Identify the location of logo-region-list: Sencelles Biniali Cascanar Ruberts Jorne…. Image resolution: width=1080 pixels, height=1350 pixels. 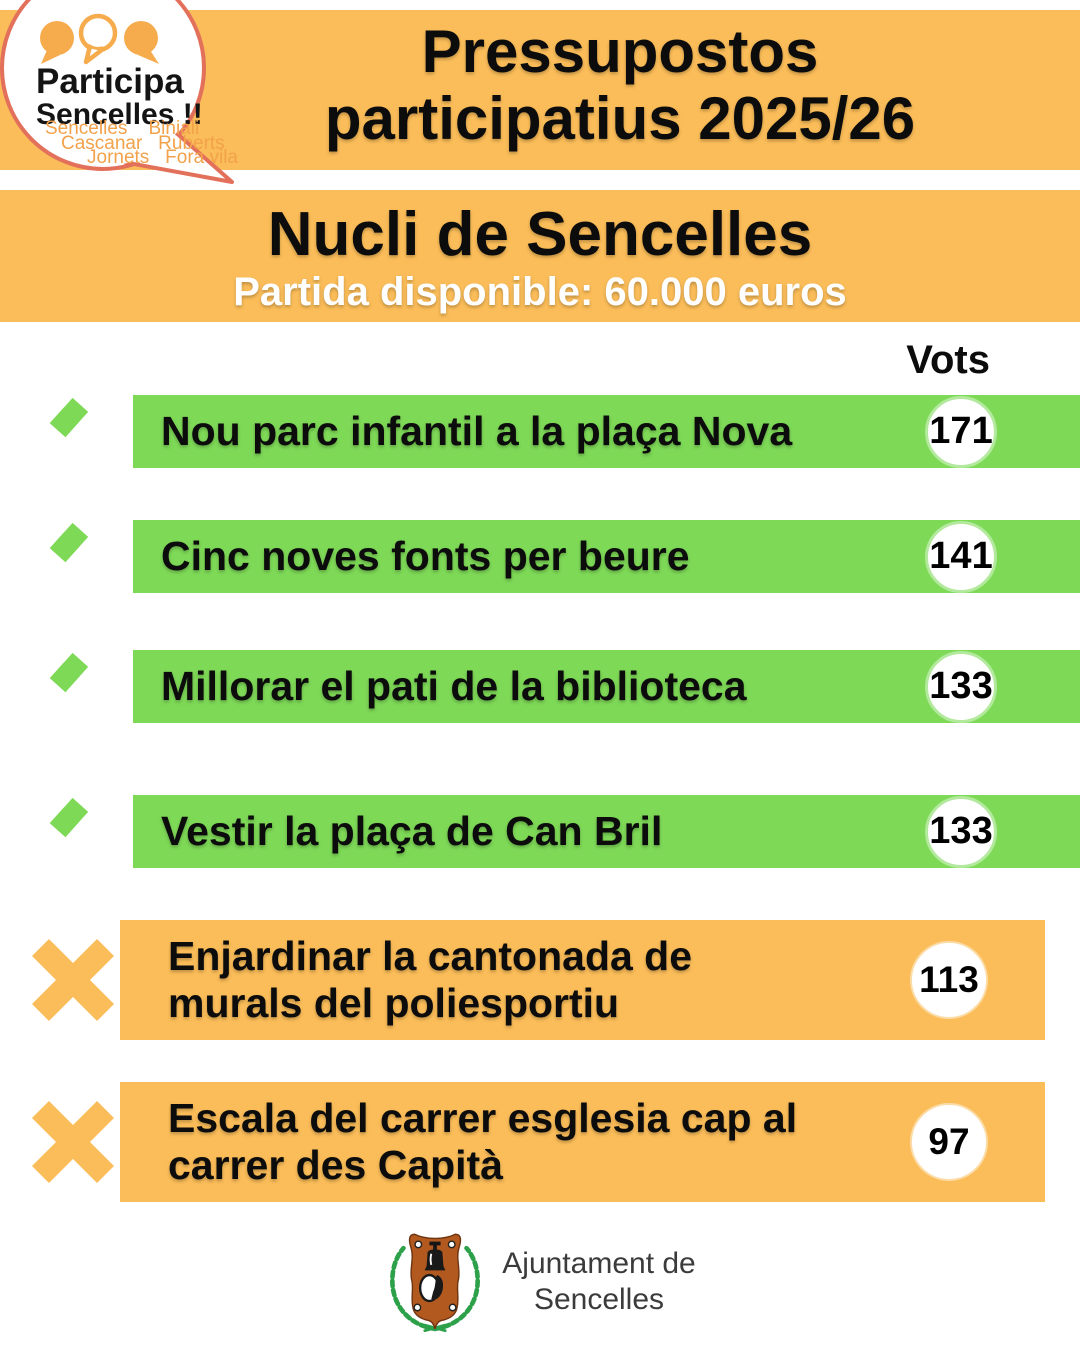
(141, 143).